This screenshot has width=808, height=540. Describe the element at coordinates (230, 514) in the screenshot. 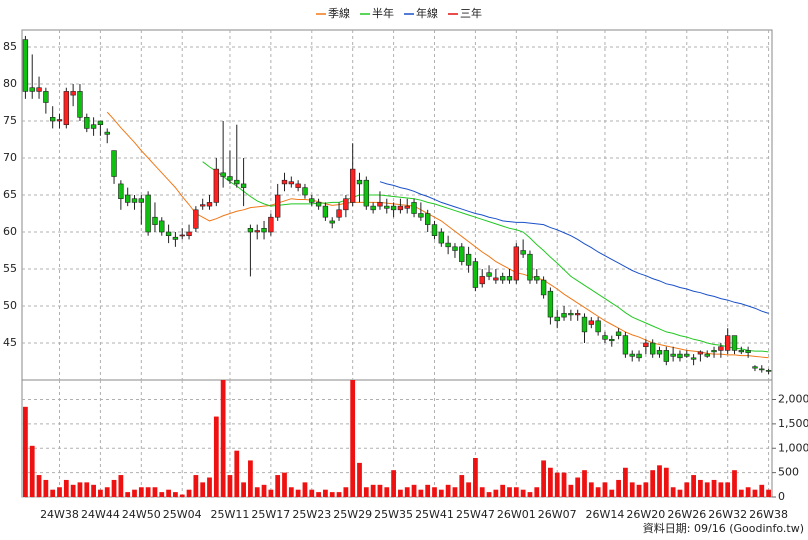

I see `x-tick-label: 25W11` at that location.